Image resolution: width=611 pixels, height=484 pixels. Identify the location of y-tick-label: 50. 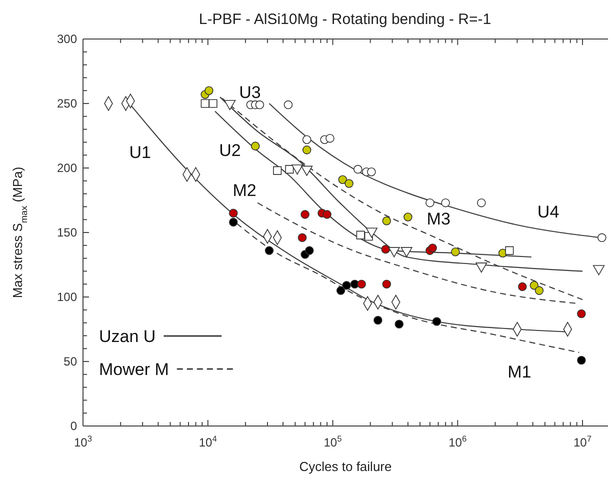
(71, 361).